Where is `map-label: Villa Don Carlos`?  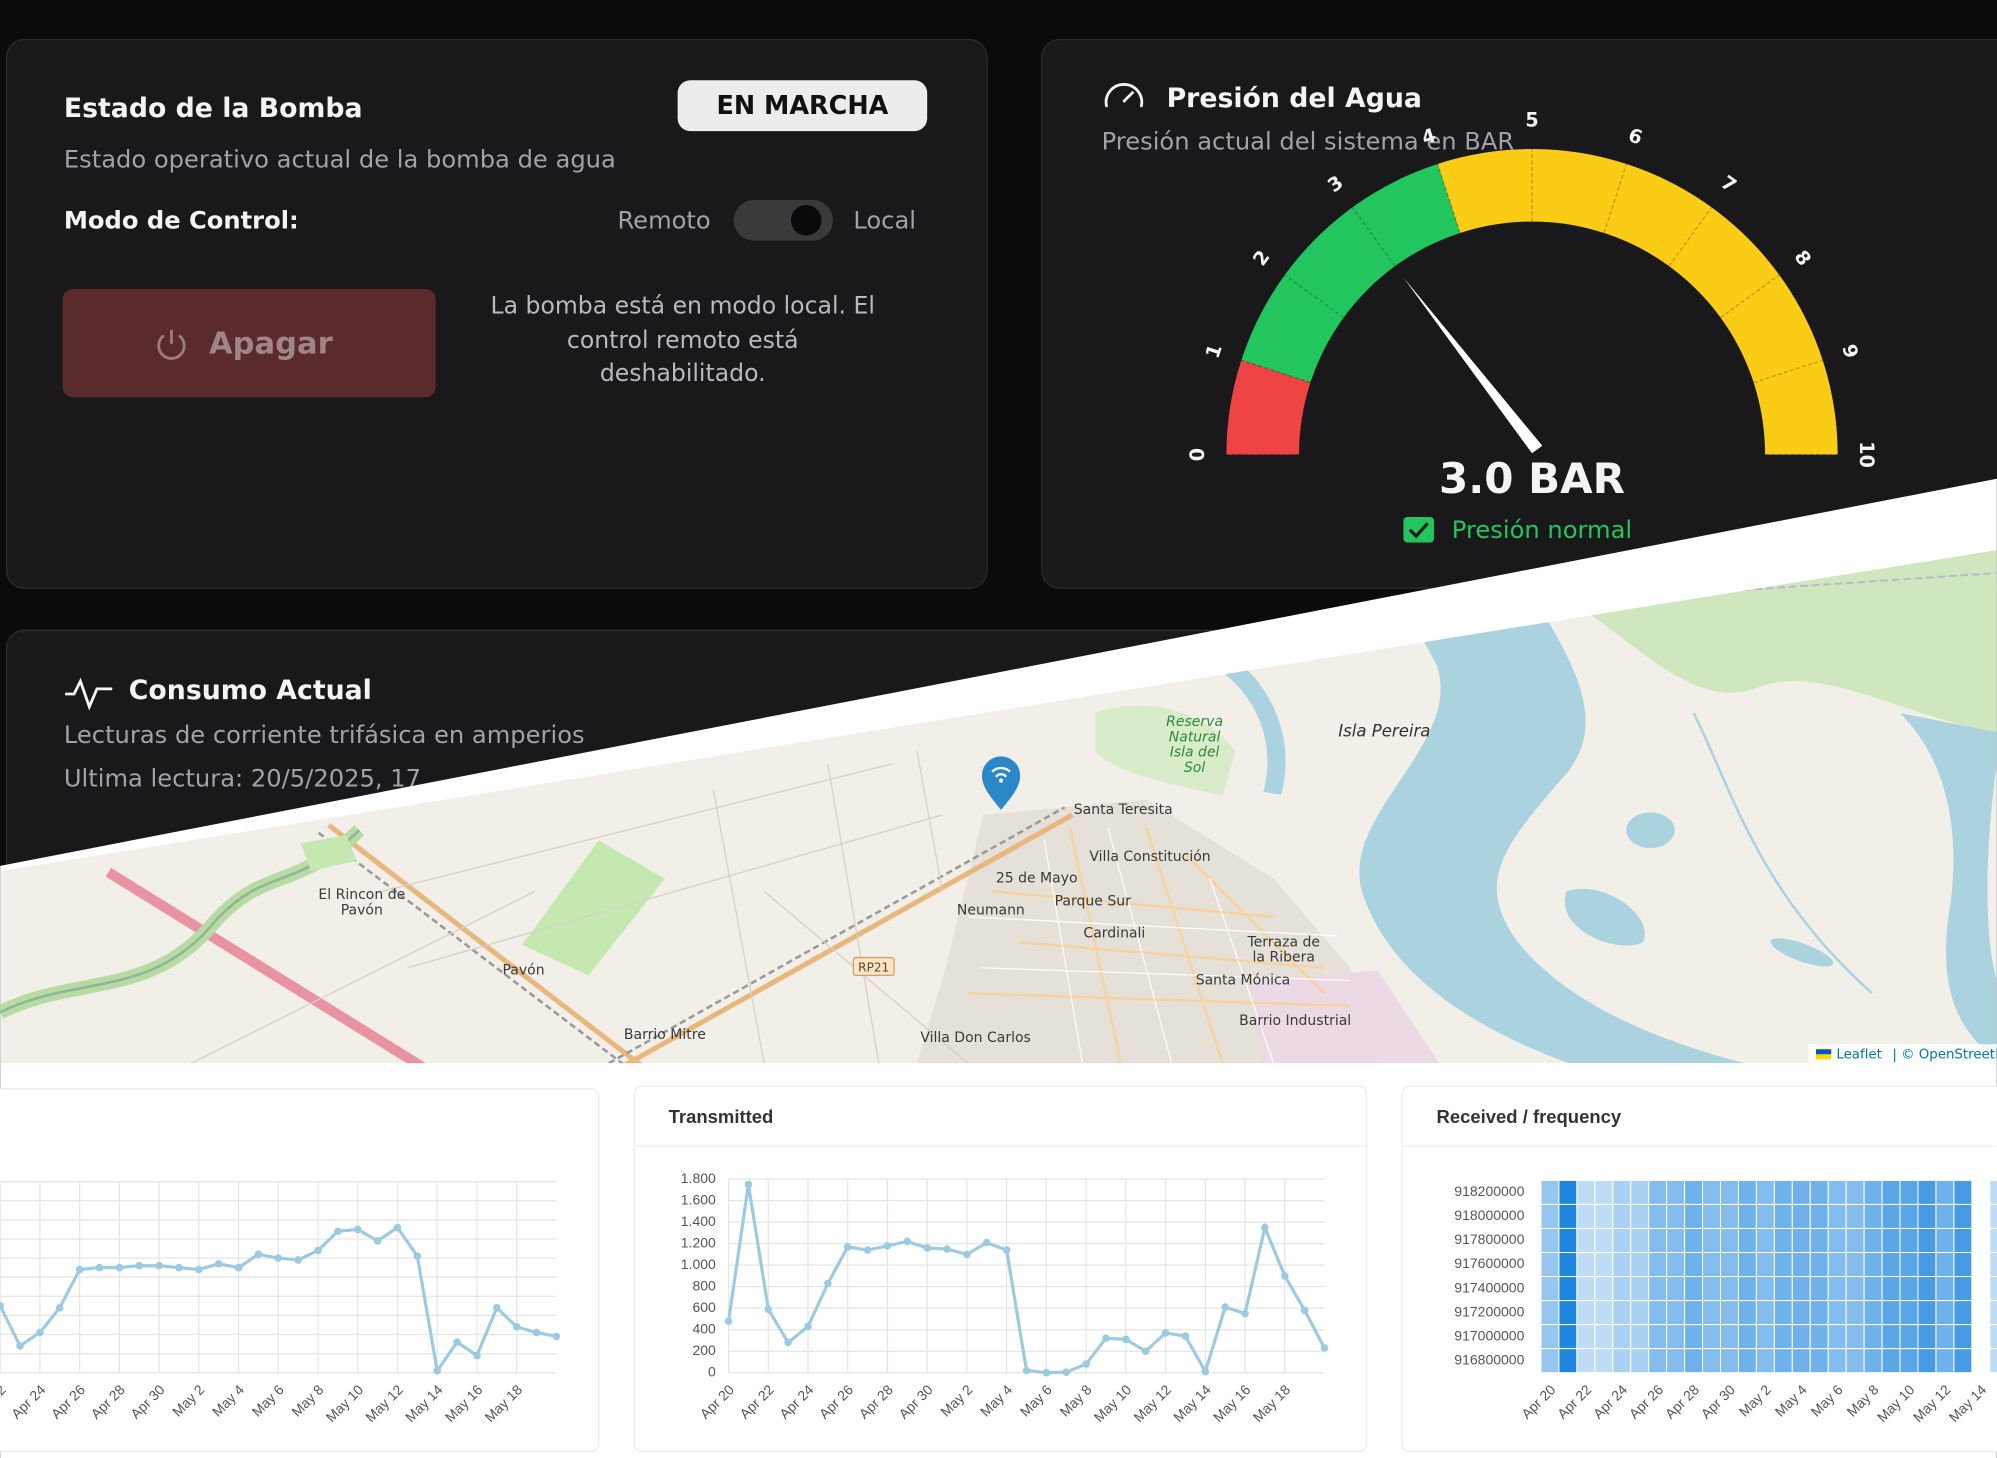 map-label: Villa Don Carlos is located at coordinates (975, 1038).